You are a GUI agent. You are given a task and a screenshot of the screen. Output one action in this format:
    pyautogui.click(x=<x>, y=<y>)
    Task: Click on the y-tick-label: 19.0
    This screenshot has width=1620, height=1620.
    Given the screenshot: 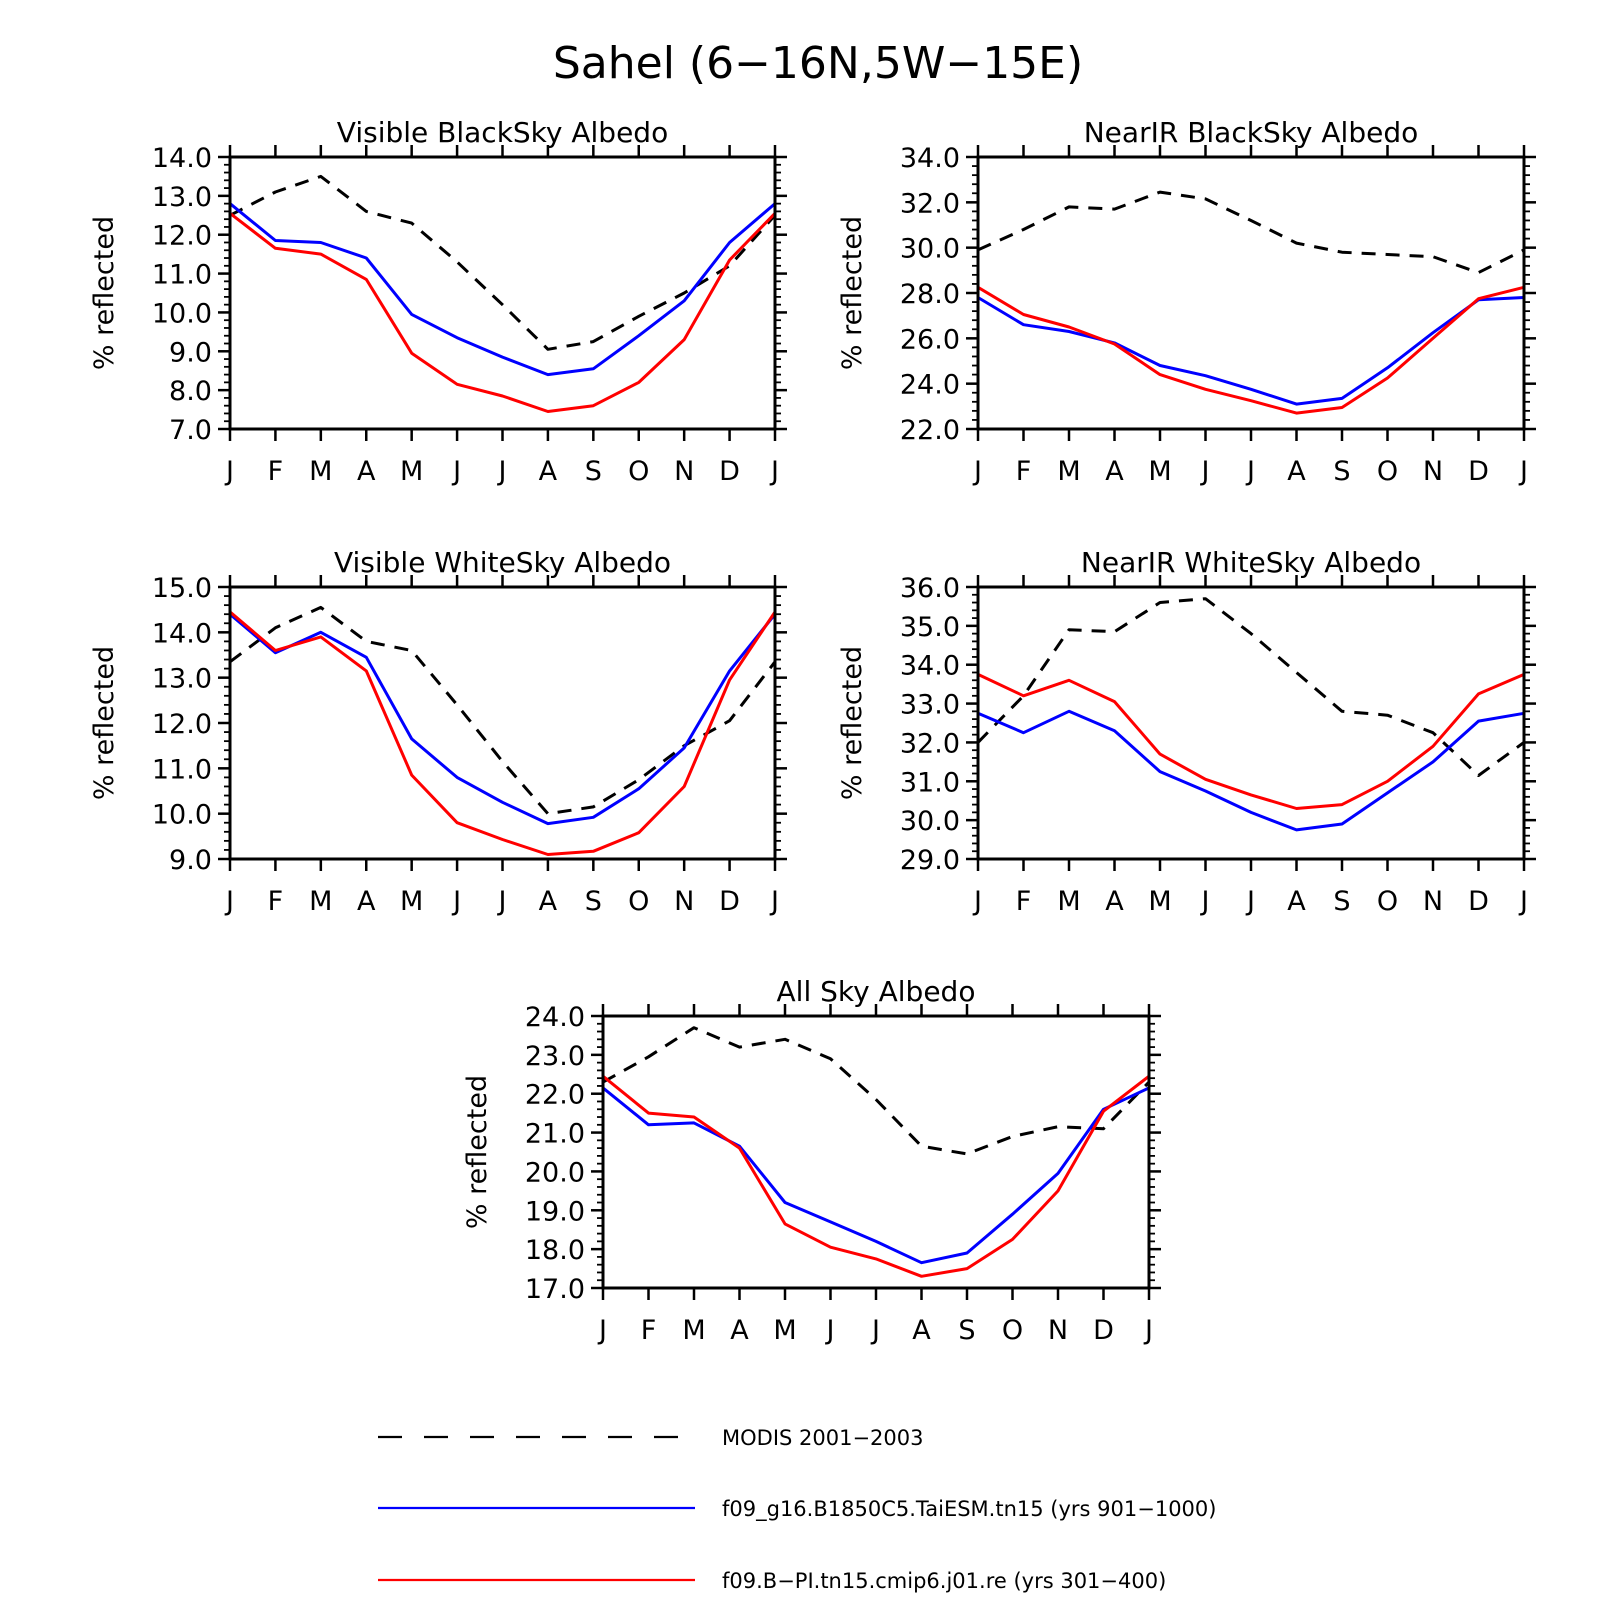 What is the action you would take?
    pyautogui.click(x=555, y=1211)
    